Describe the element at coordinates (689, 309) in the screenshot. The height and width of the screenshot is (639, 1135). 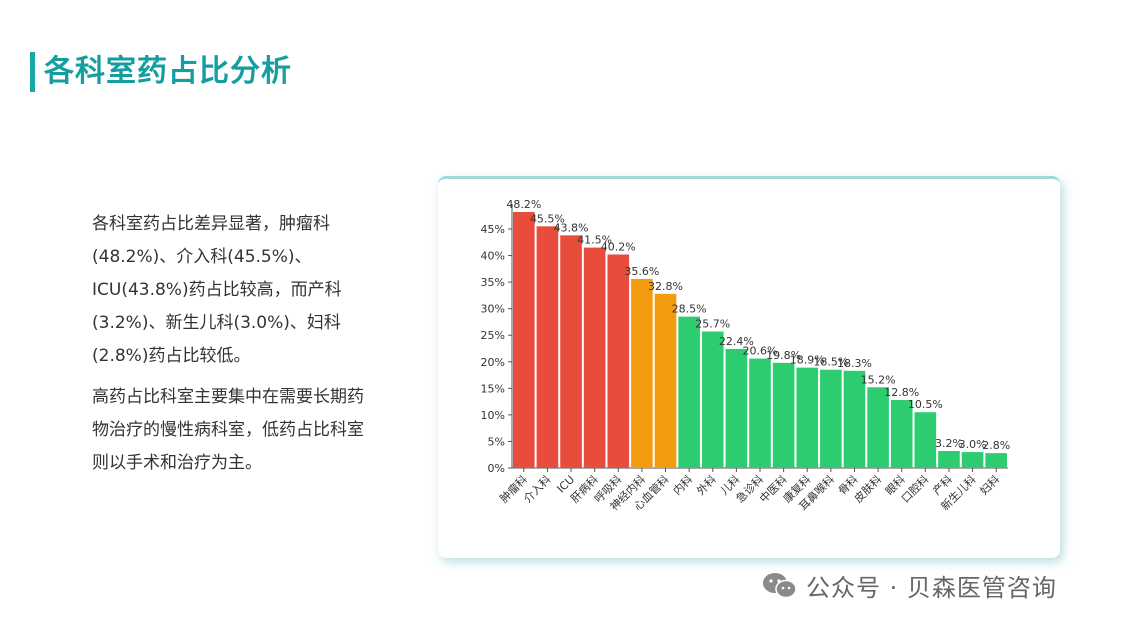
I see `bar-value-label: 28.5%` at that location.